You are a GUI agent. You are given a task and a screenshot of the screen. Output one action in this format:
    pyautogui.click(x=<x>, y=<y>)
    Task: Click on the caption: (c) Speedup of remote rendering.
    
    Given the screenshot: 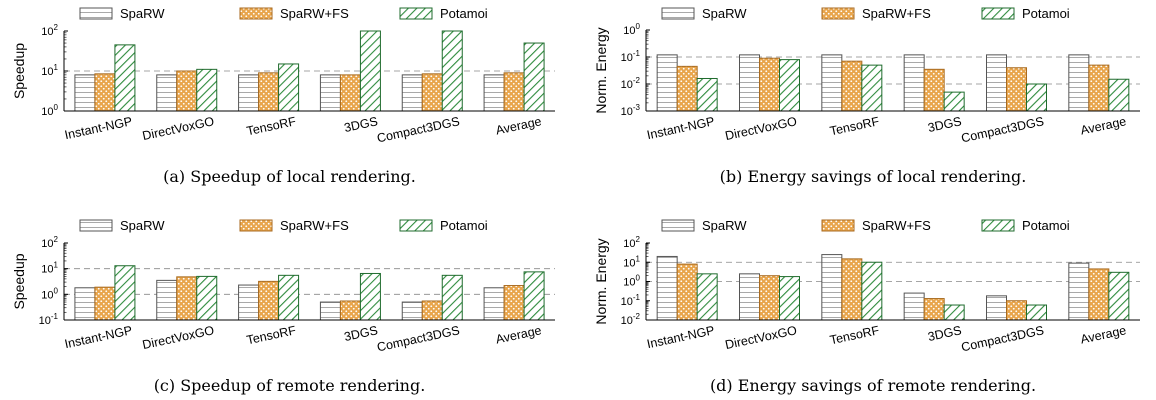 What is the action you would take?
    pyautogui.click(x=290, y=385)
    